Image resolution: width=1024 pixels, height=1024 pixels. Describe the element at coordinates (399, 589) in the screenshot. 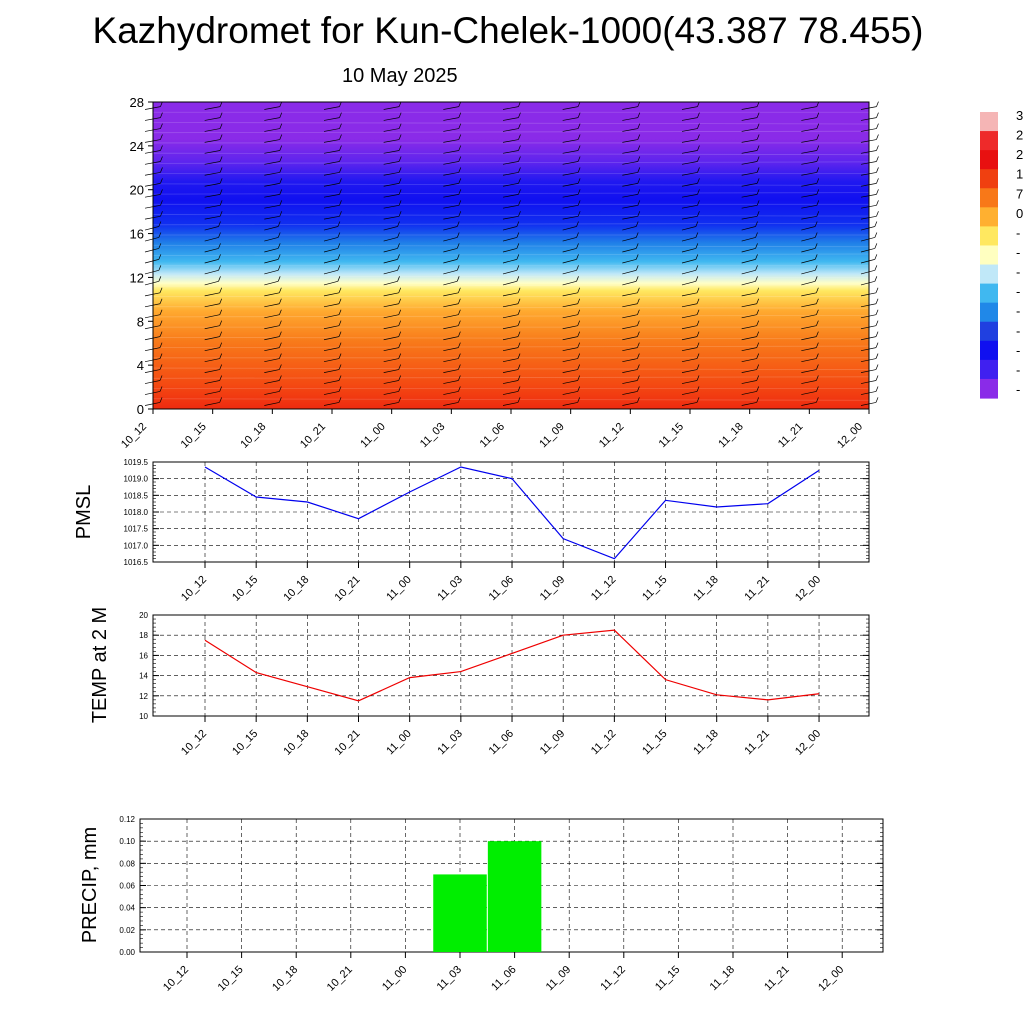

I see `x-tick-label: 11_00` at that location.